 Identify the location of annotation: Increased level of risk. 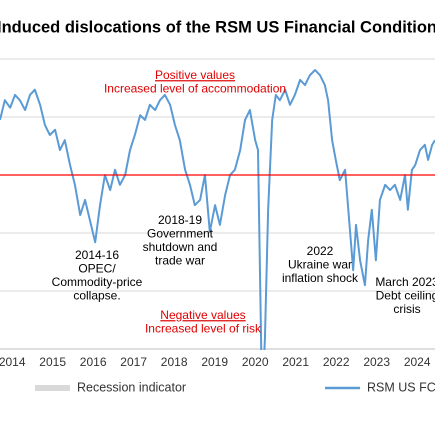
(203, 329).